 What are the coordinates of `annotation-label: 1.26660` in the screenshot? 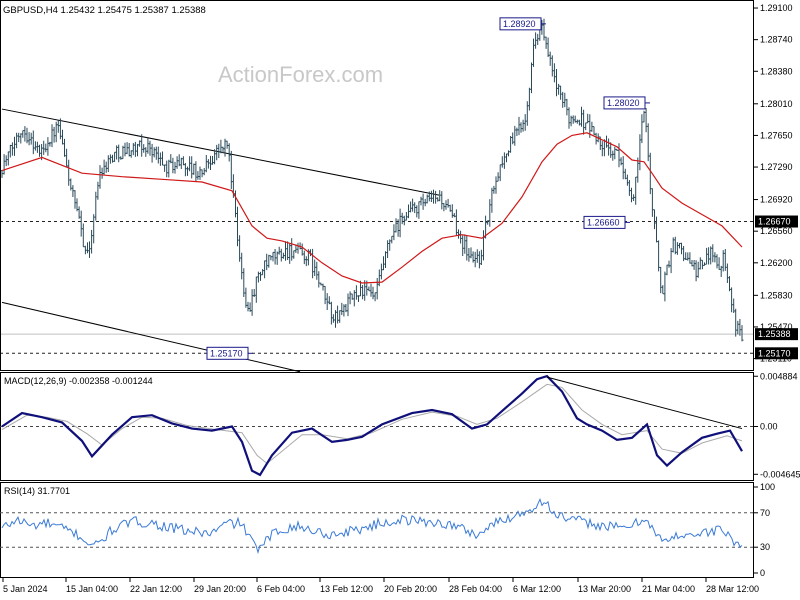 It's located at (603, 222).